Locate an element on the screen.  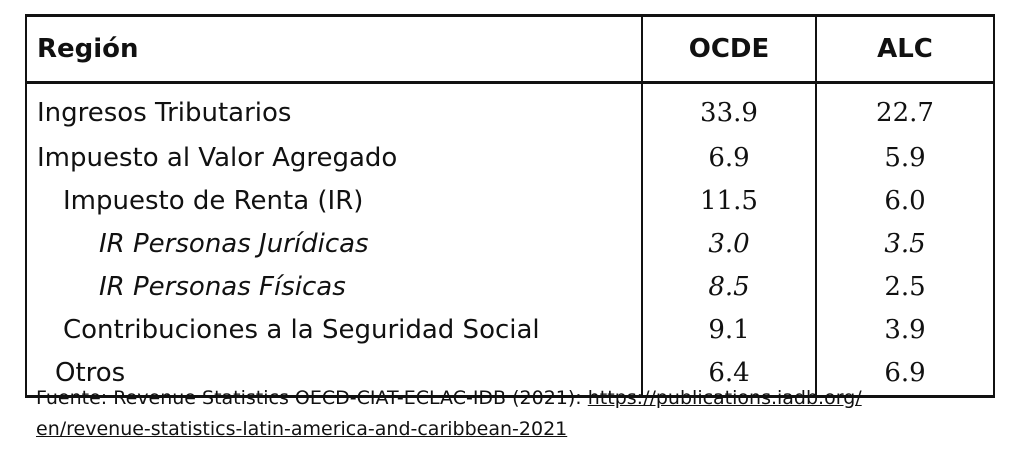
table-row: Impuesto al Valor Agregado 6.9 5.9 is located at coordinates (510, 157).